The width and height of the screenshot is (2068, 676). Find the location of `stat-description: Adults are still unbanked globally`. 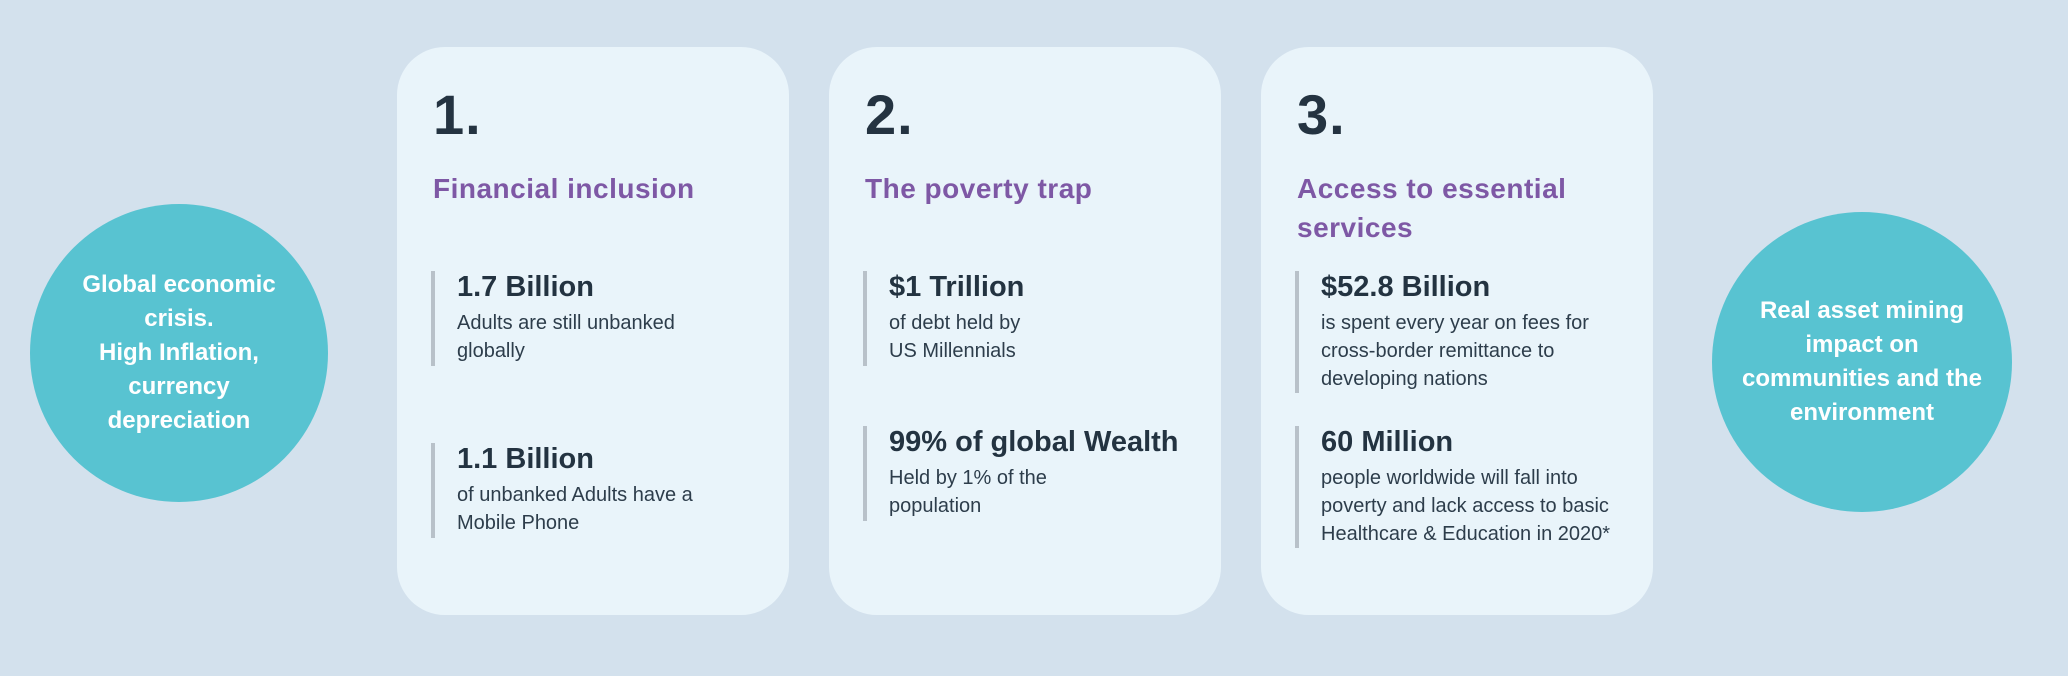

stat-description: Adults are still unbanked globally is located at coordinates (566, 337).